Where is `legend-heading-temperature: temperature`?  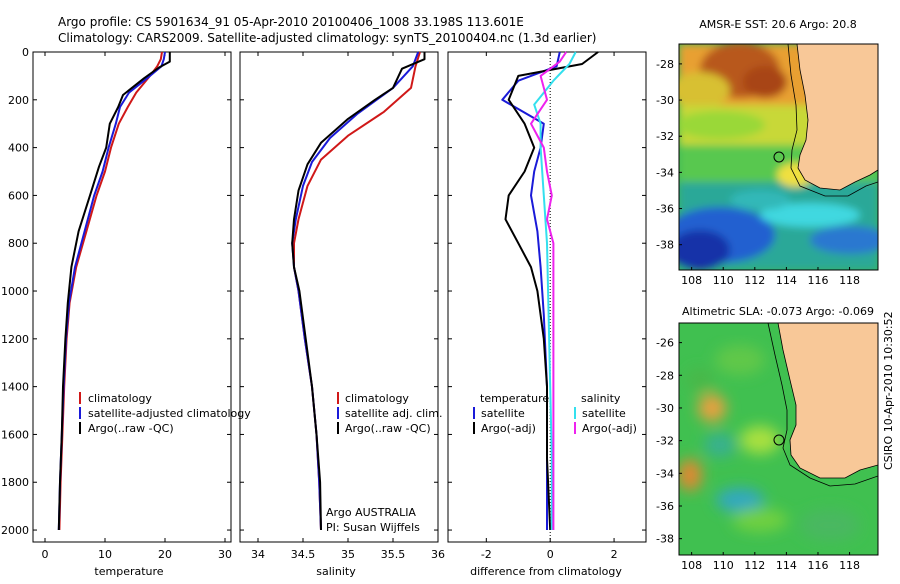 legend-heading-temperature: temperature is located at coordinates (514, 398).